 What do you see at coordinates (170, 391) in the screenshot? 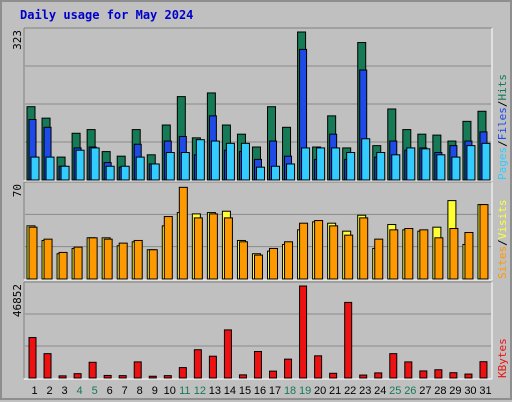
I see `day-label-10: 10` at bounding box center [170, 391].